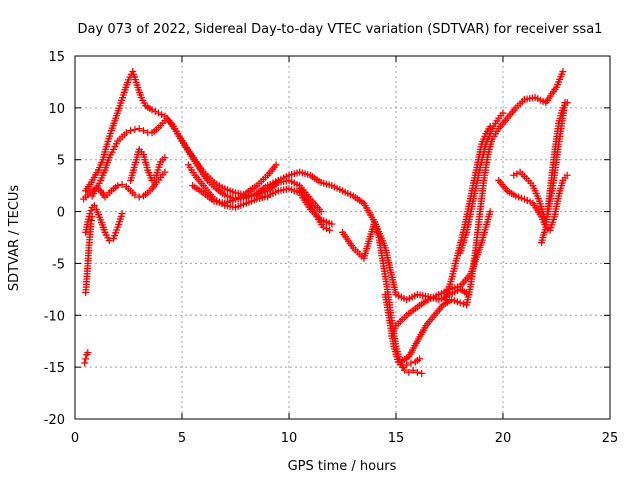 The height and width of the screenshot is (480, 640). I want to click on y-tick-label: 5, so click(61, 161).